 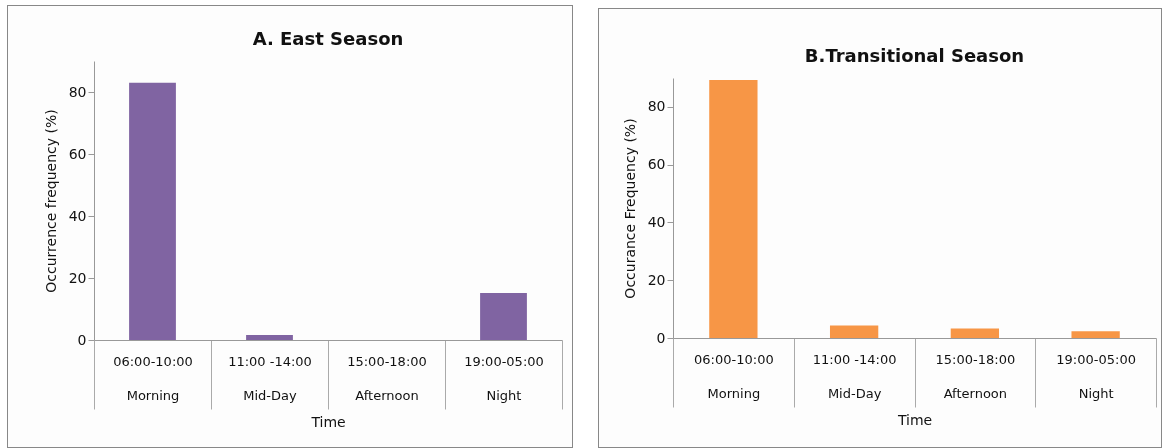 I want to click on y-axis-title: Occurrence frequency (%), so click(x=50, y=201).